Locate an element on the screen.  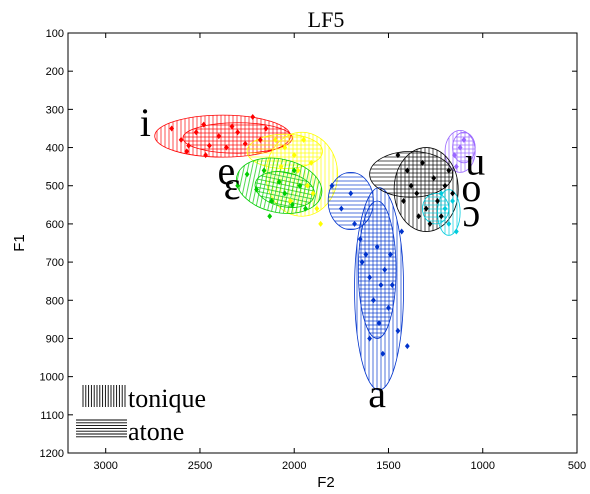
vowel-label: ɛ is located at coordinates (232, 185).